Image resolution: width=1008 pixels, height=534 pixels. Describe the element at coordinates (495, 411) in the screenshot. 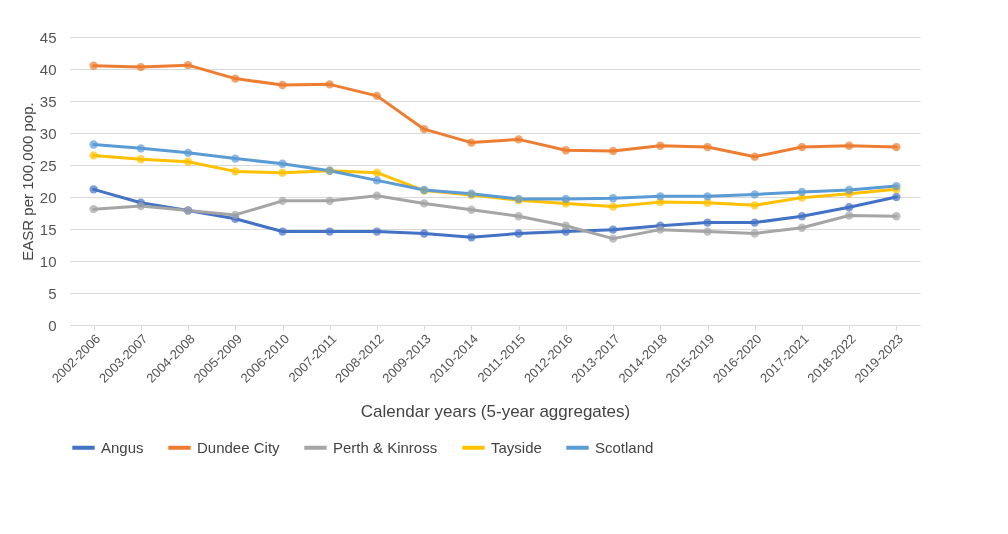

I see `x-axis-title: Calendar years (5-year aggregates)` at that location.